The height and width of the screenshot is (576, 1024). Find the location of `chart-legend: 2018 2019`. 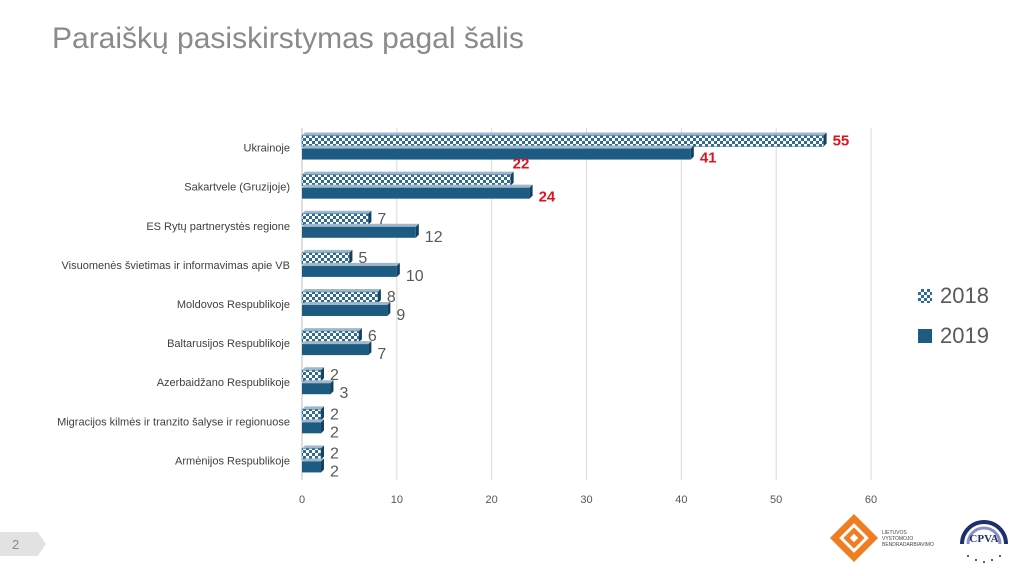

chart-legend: 2018 2019 is located at coordinates (953, 316).